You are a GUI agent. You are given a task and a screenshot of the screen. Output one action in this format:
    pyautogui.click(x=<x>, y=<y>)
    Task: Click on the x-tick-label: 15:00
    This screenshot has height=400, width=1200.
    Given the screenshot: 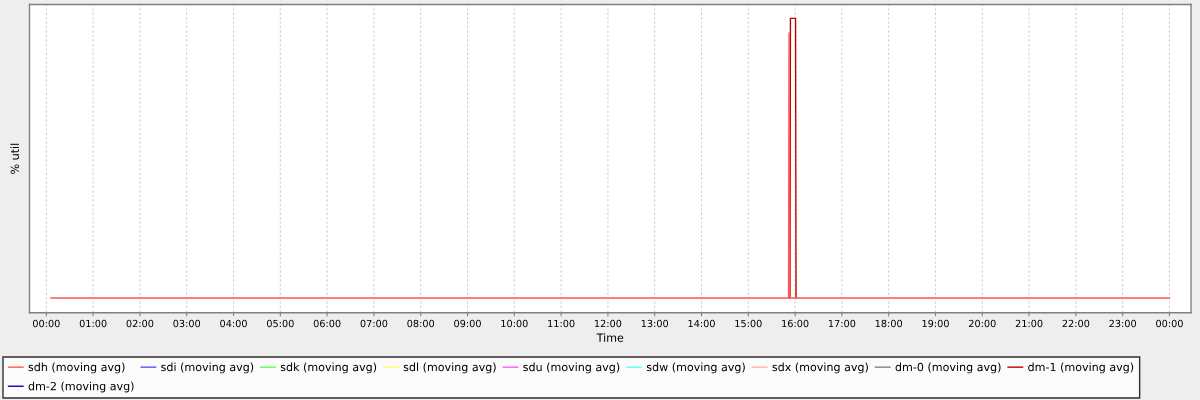 What is the action you would take?
    pyautogui.click(x=748, y=323)
    